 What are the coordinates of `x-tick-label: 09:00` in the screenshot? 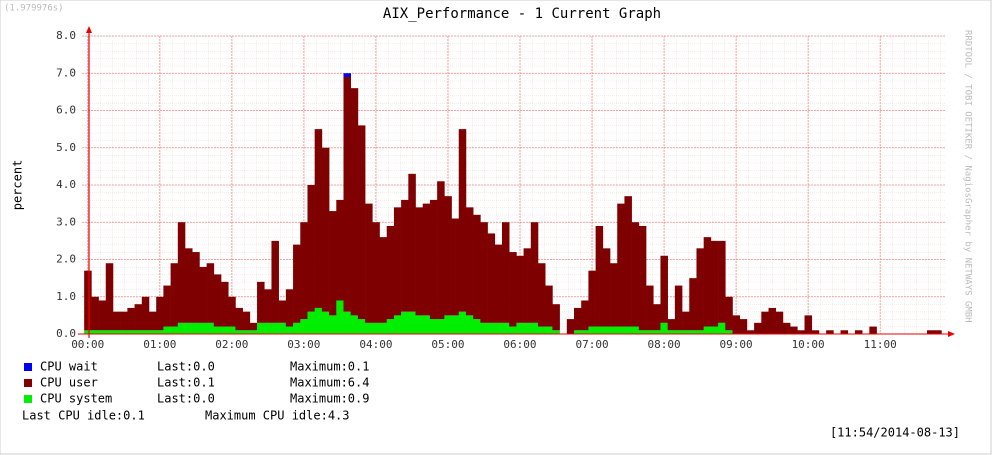 It's located at (736, 344).